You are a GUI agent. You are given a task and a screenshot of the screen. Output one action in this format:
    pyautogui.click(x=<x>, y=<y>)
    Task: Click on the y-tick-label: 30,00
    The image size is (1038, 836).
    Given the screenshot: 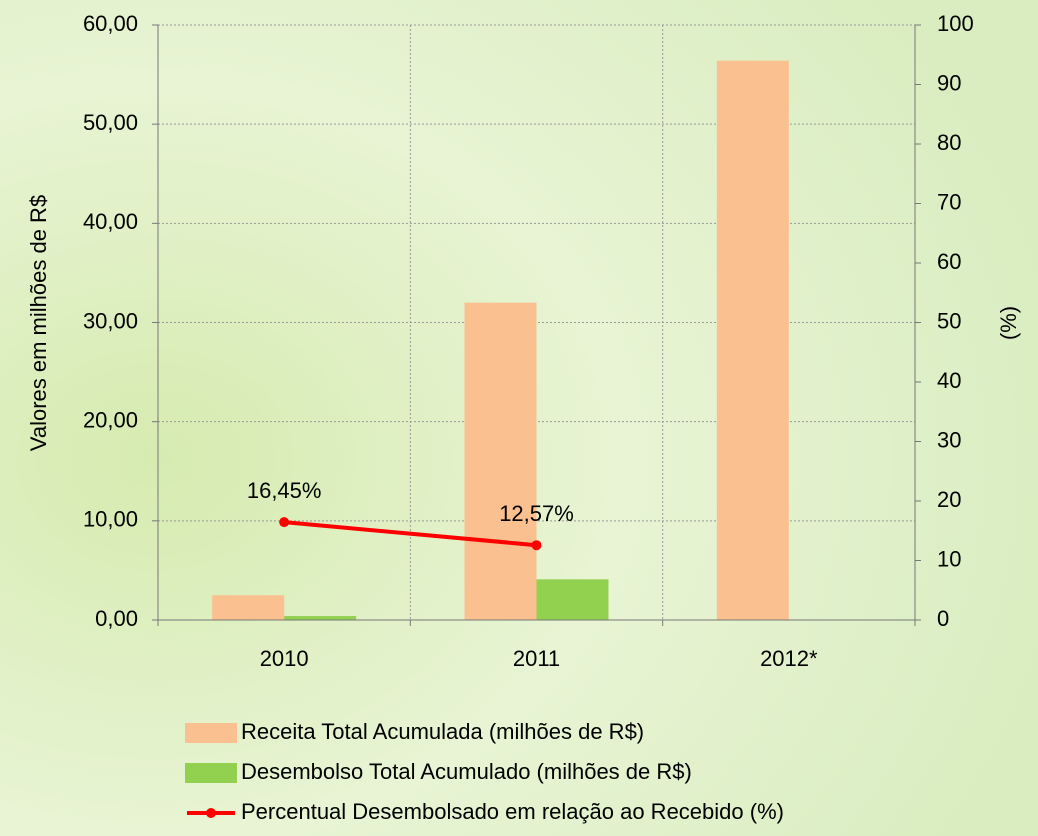 What is the action you would take?
    pyautogui.click(x=110, y=320)
    